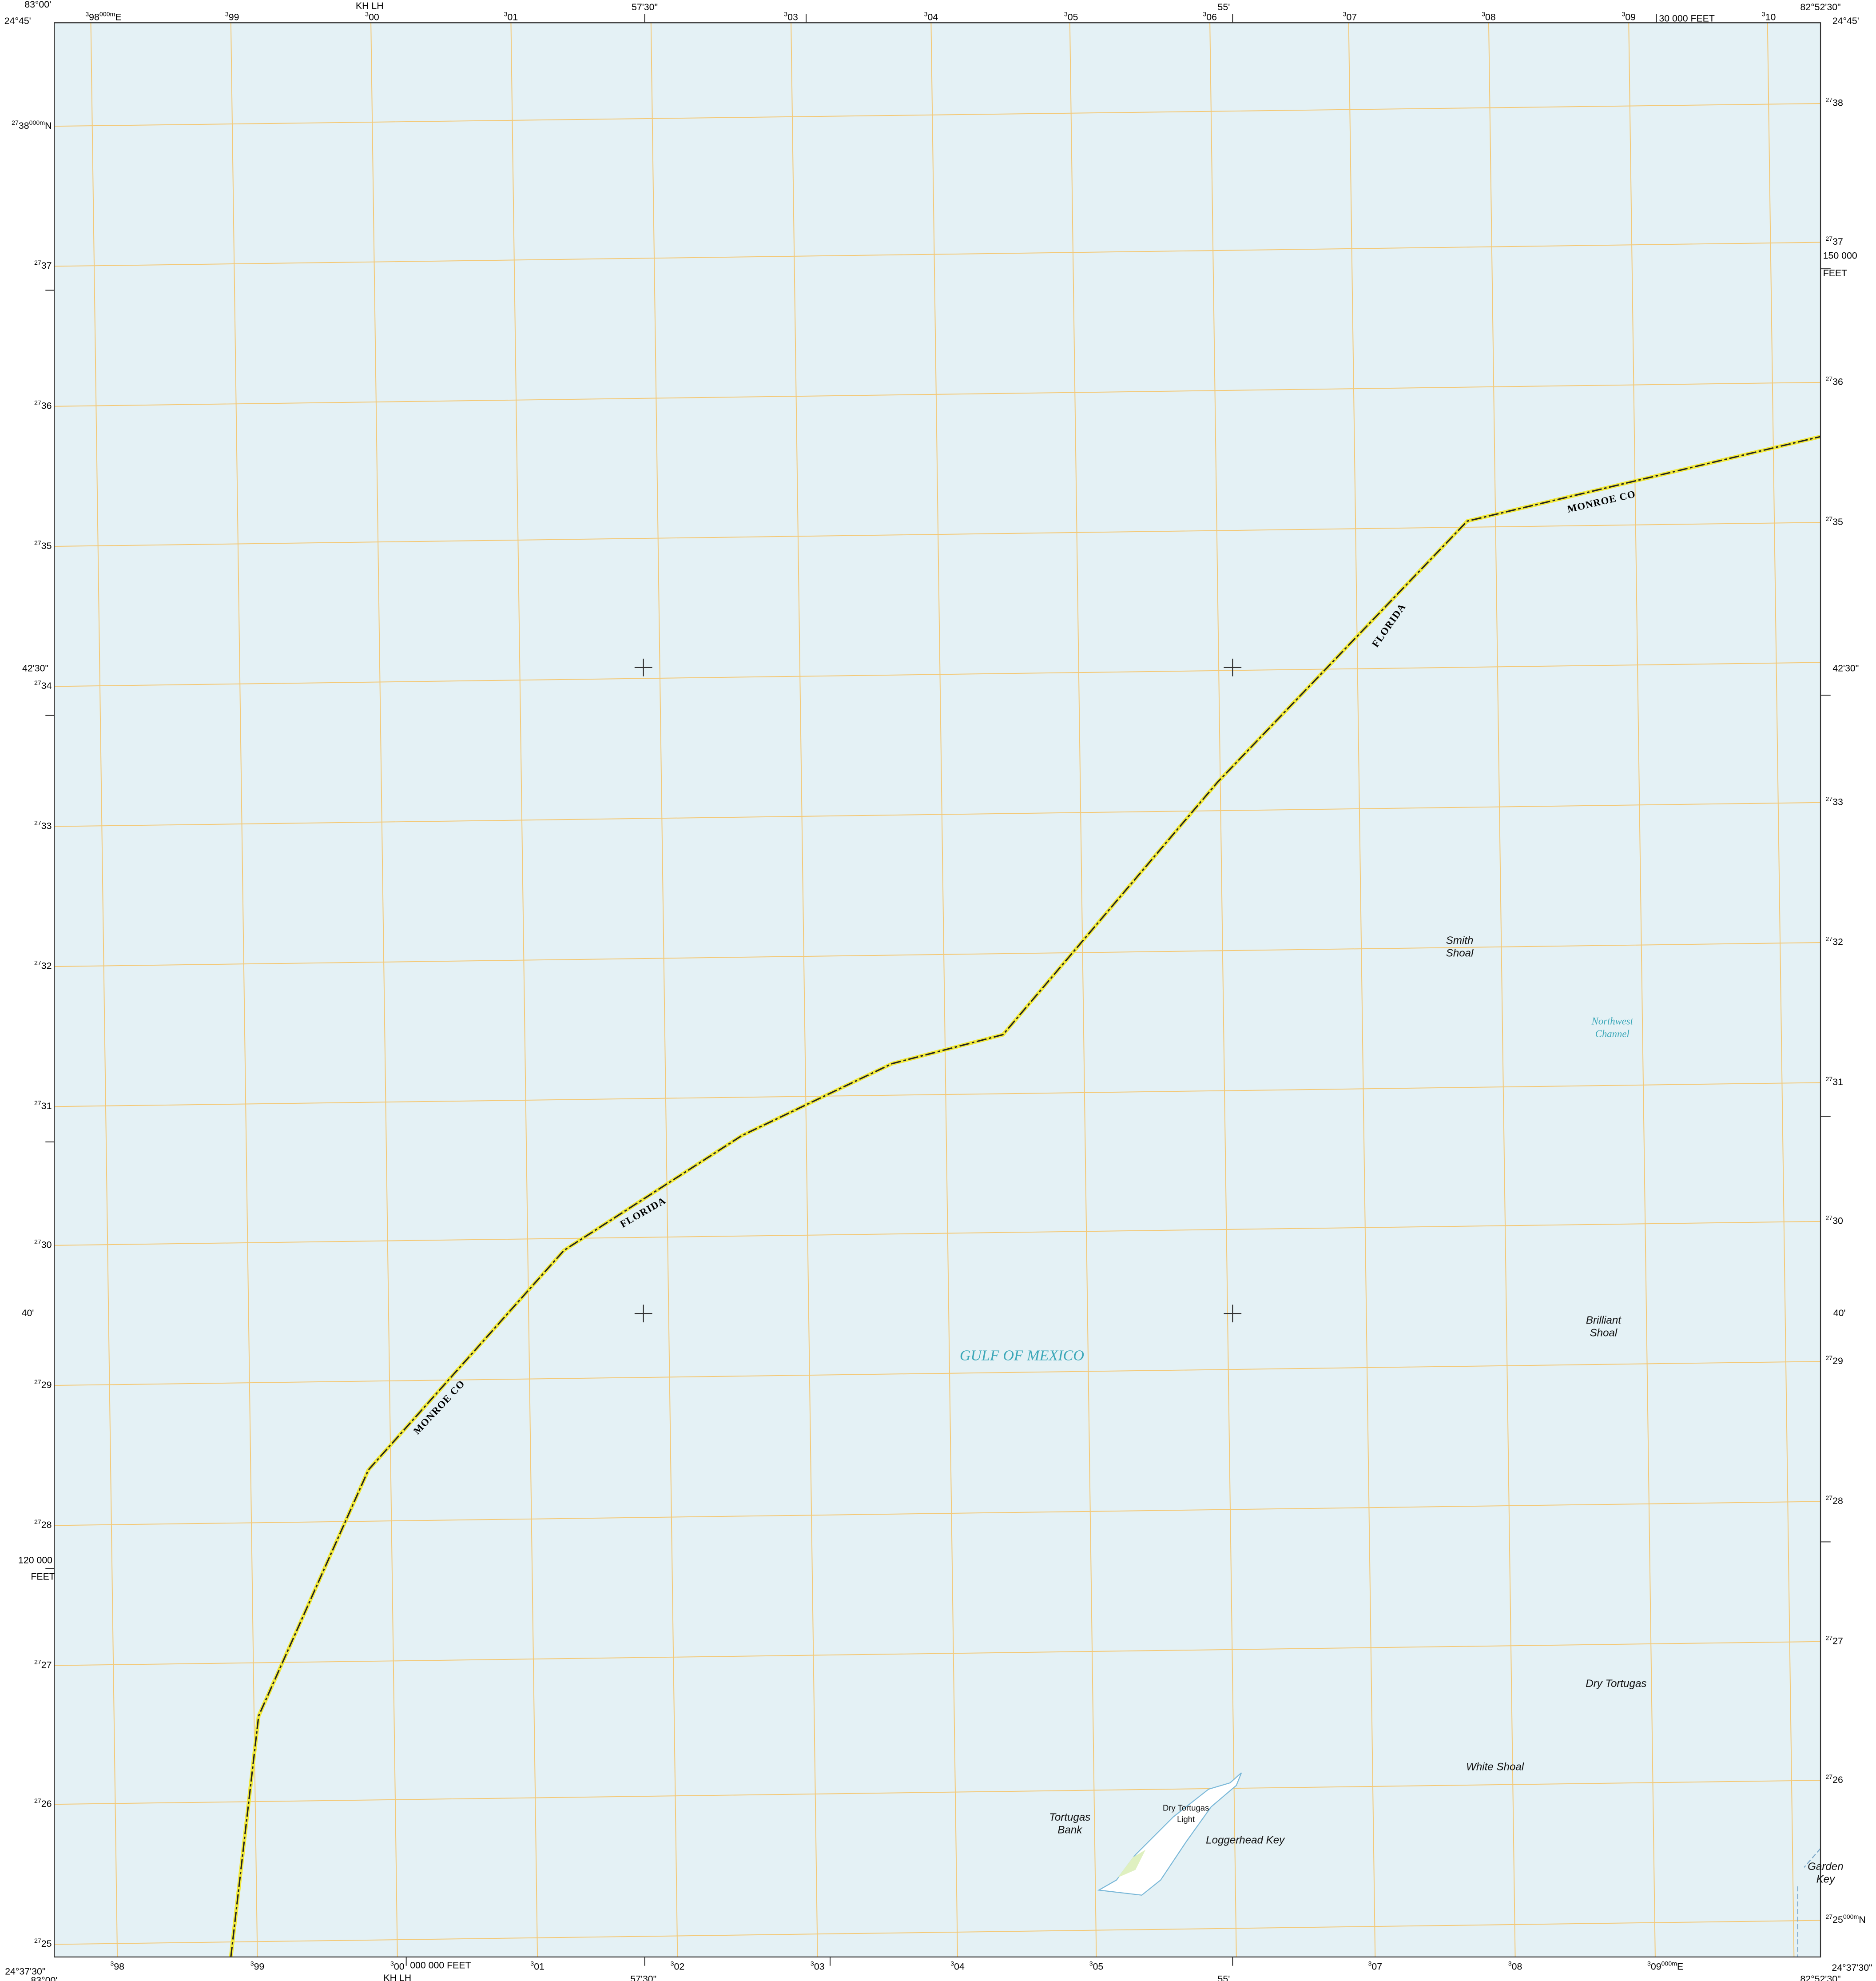  What do you see at coordinates (43, 405) in the screenshot?
I see `grid-label: 2736` at bounding box center [43, 405].